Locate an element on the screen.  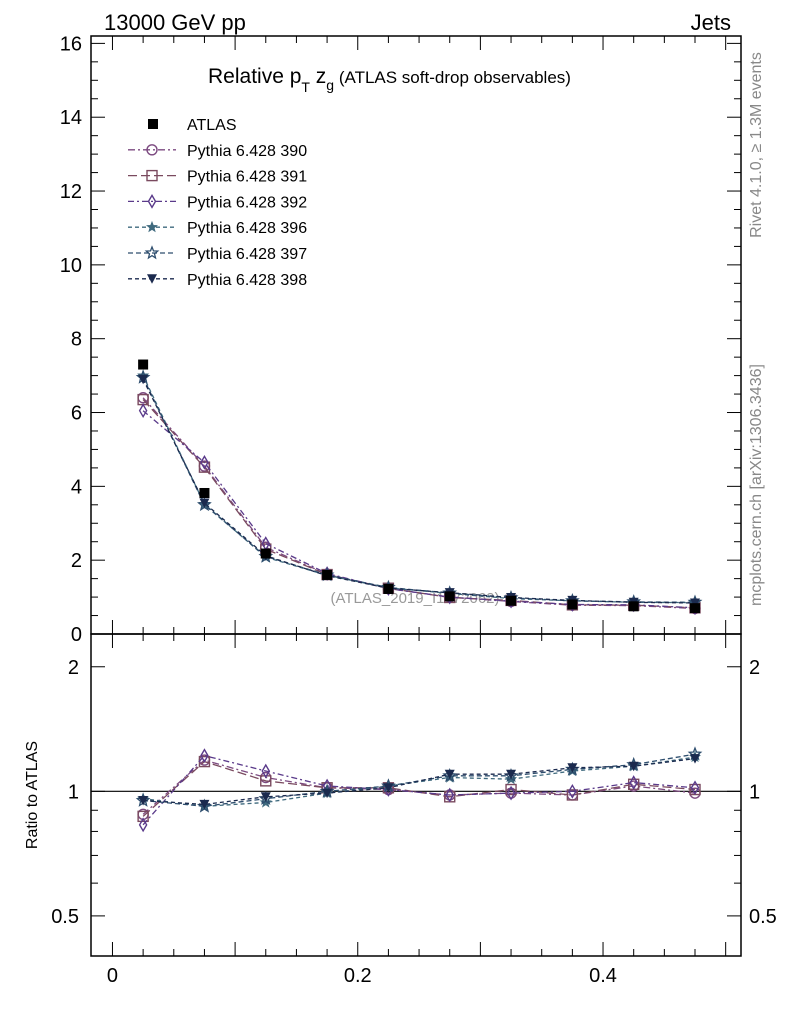
legend-entry-atlas: ATLAS is located at coordinates (192, 125).